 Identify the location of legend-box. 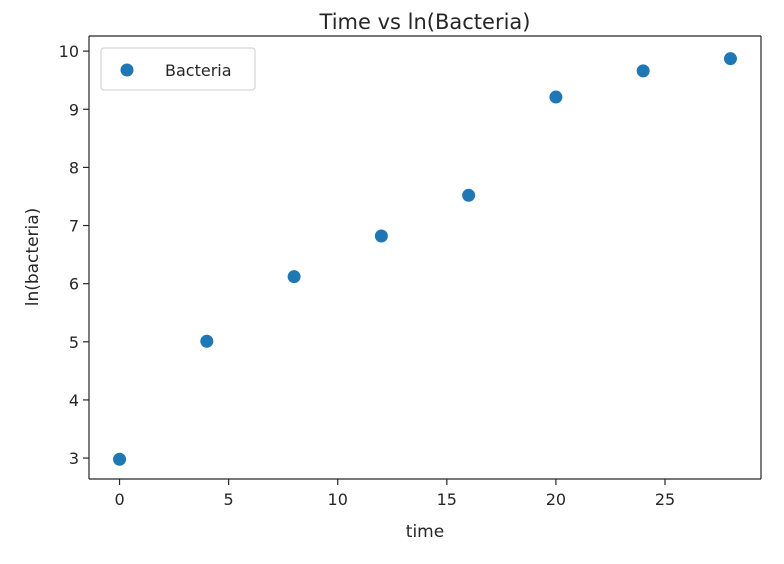
(178, 69).